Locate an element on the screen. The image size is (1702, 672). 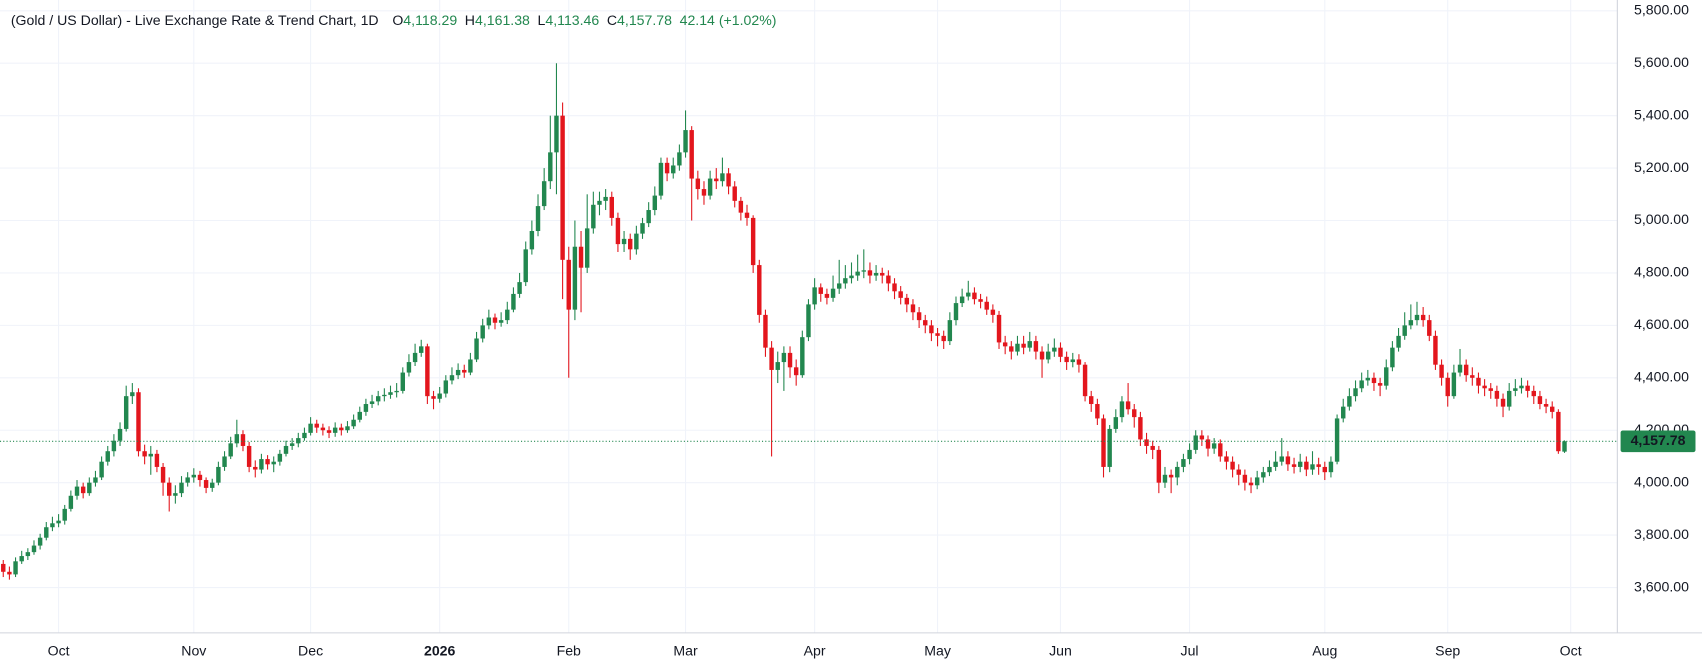
y-tick-label: 5,000.00 is located at coordinates (1661, 219).